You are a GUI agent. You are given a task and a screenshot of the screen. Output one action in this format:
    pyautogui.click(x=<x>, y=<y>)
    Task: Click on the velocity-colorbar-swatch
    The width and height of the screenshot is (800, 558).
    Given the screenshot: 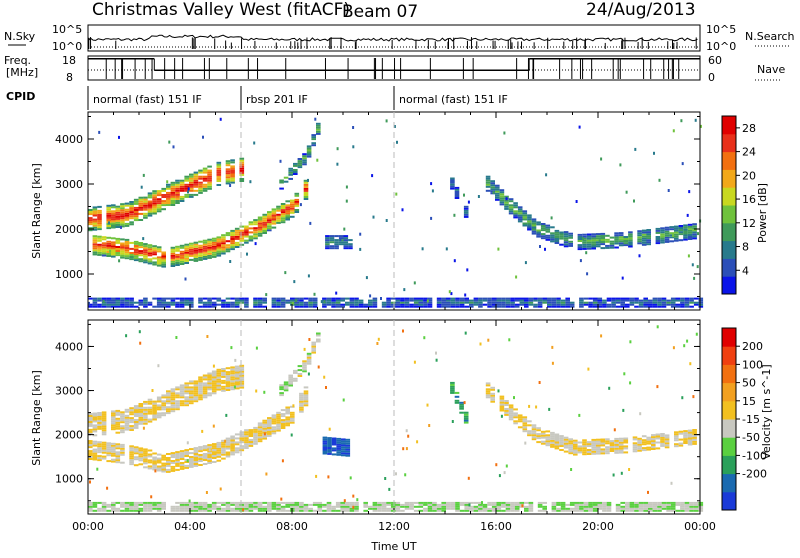 What is the action you would take?
    pyautogui.click(x=729, y=374)
    